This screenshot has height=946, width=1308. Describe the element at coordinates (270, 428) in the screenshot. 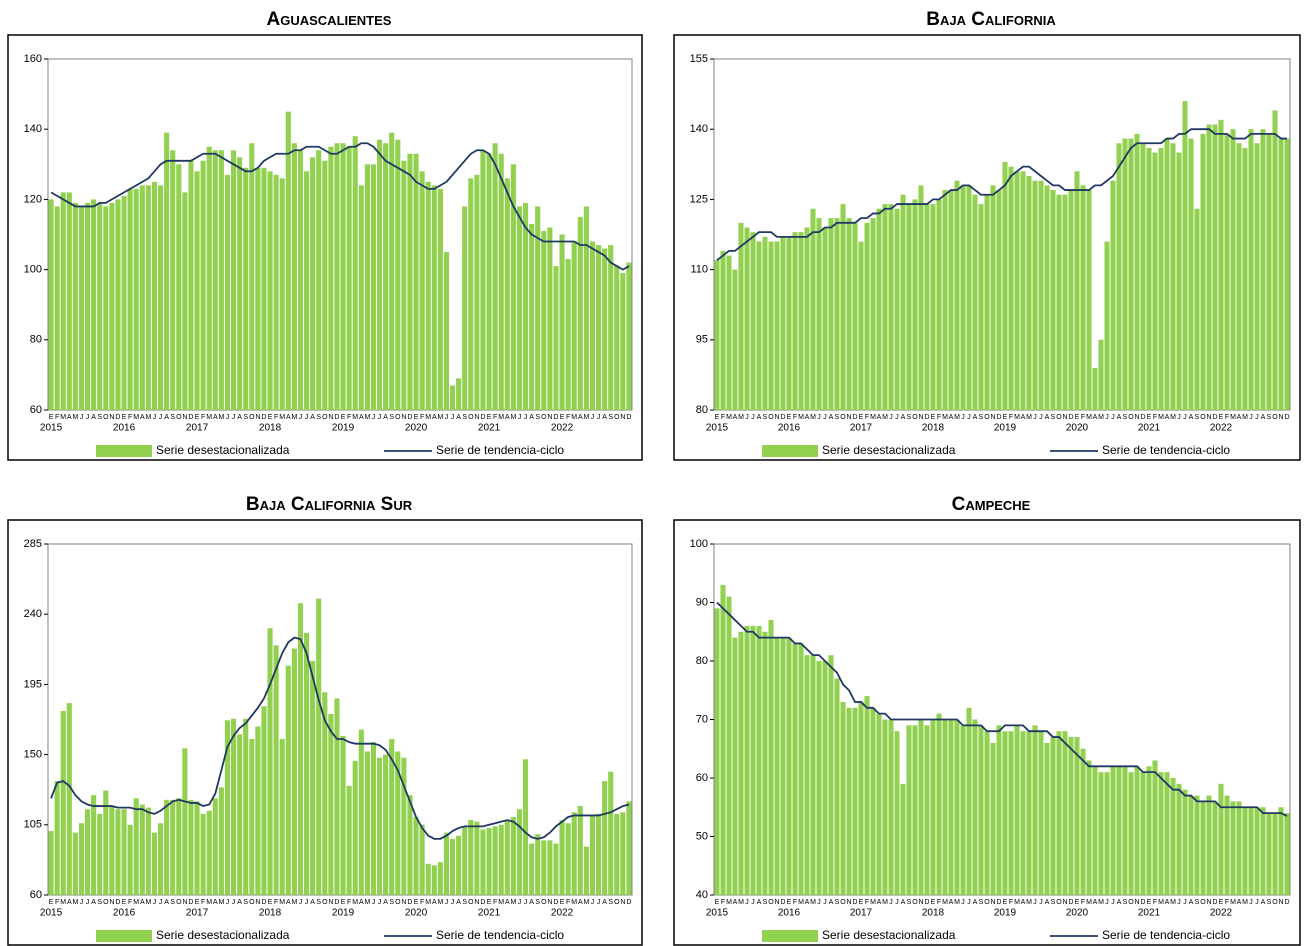

I see `year-label: 2018` at that location.